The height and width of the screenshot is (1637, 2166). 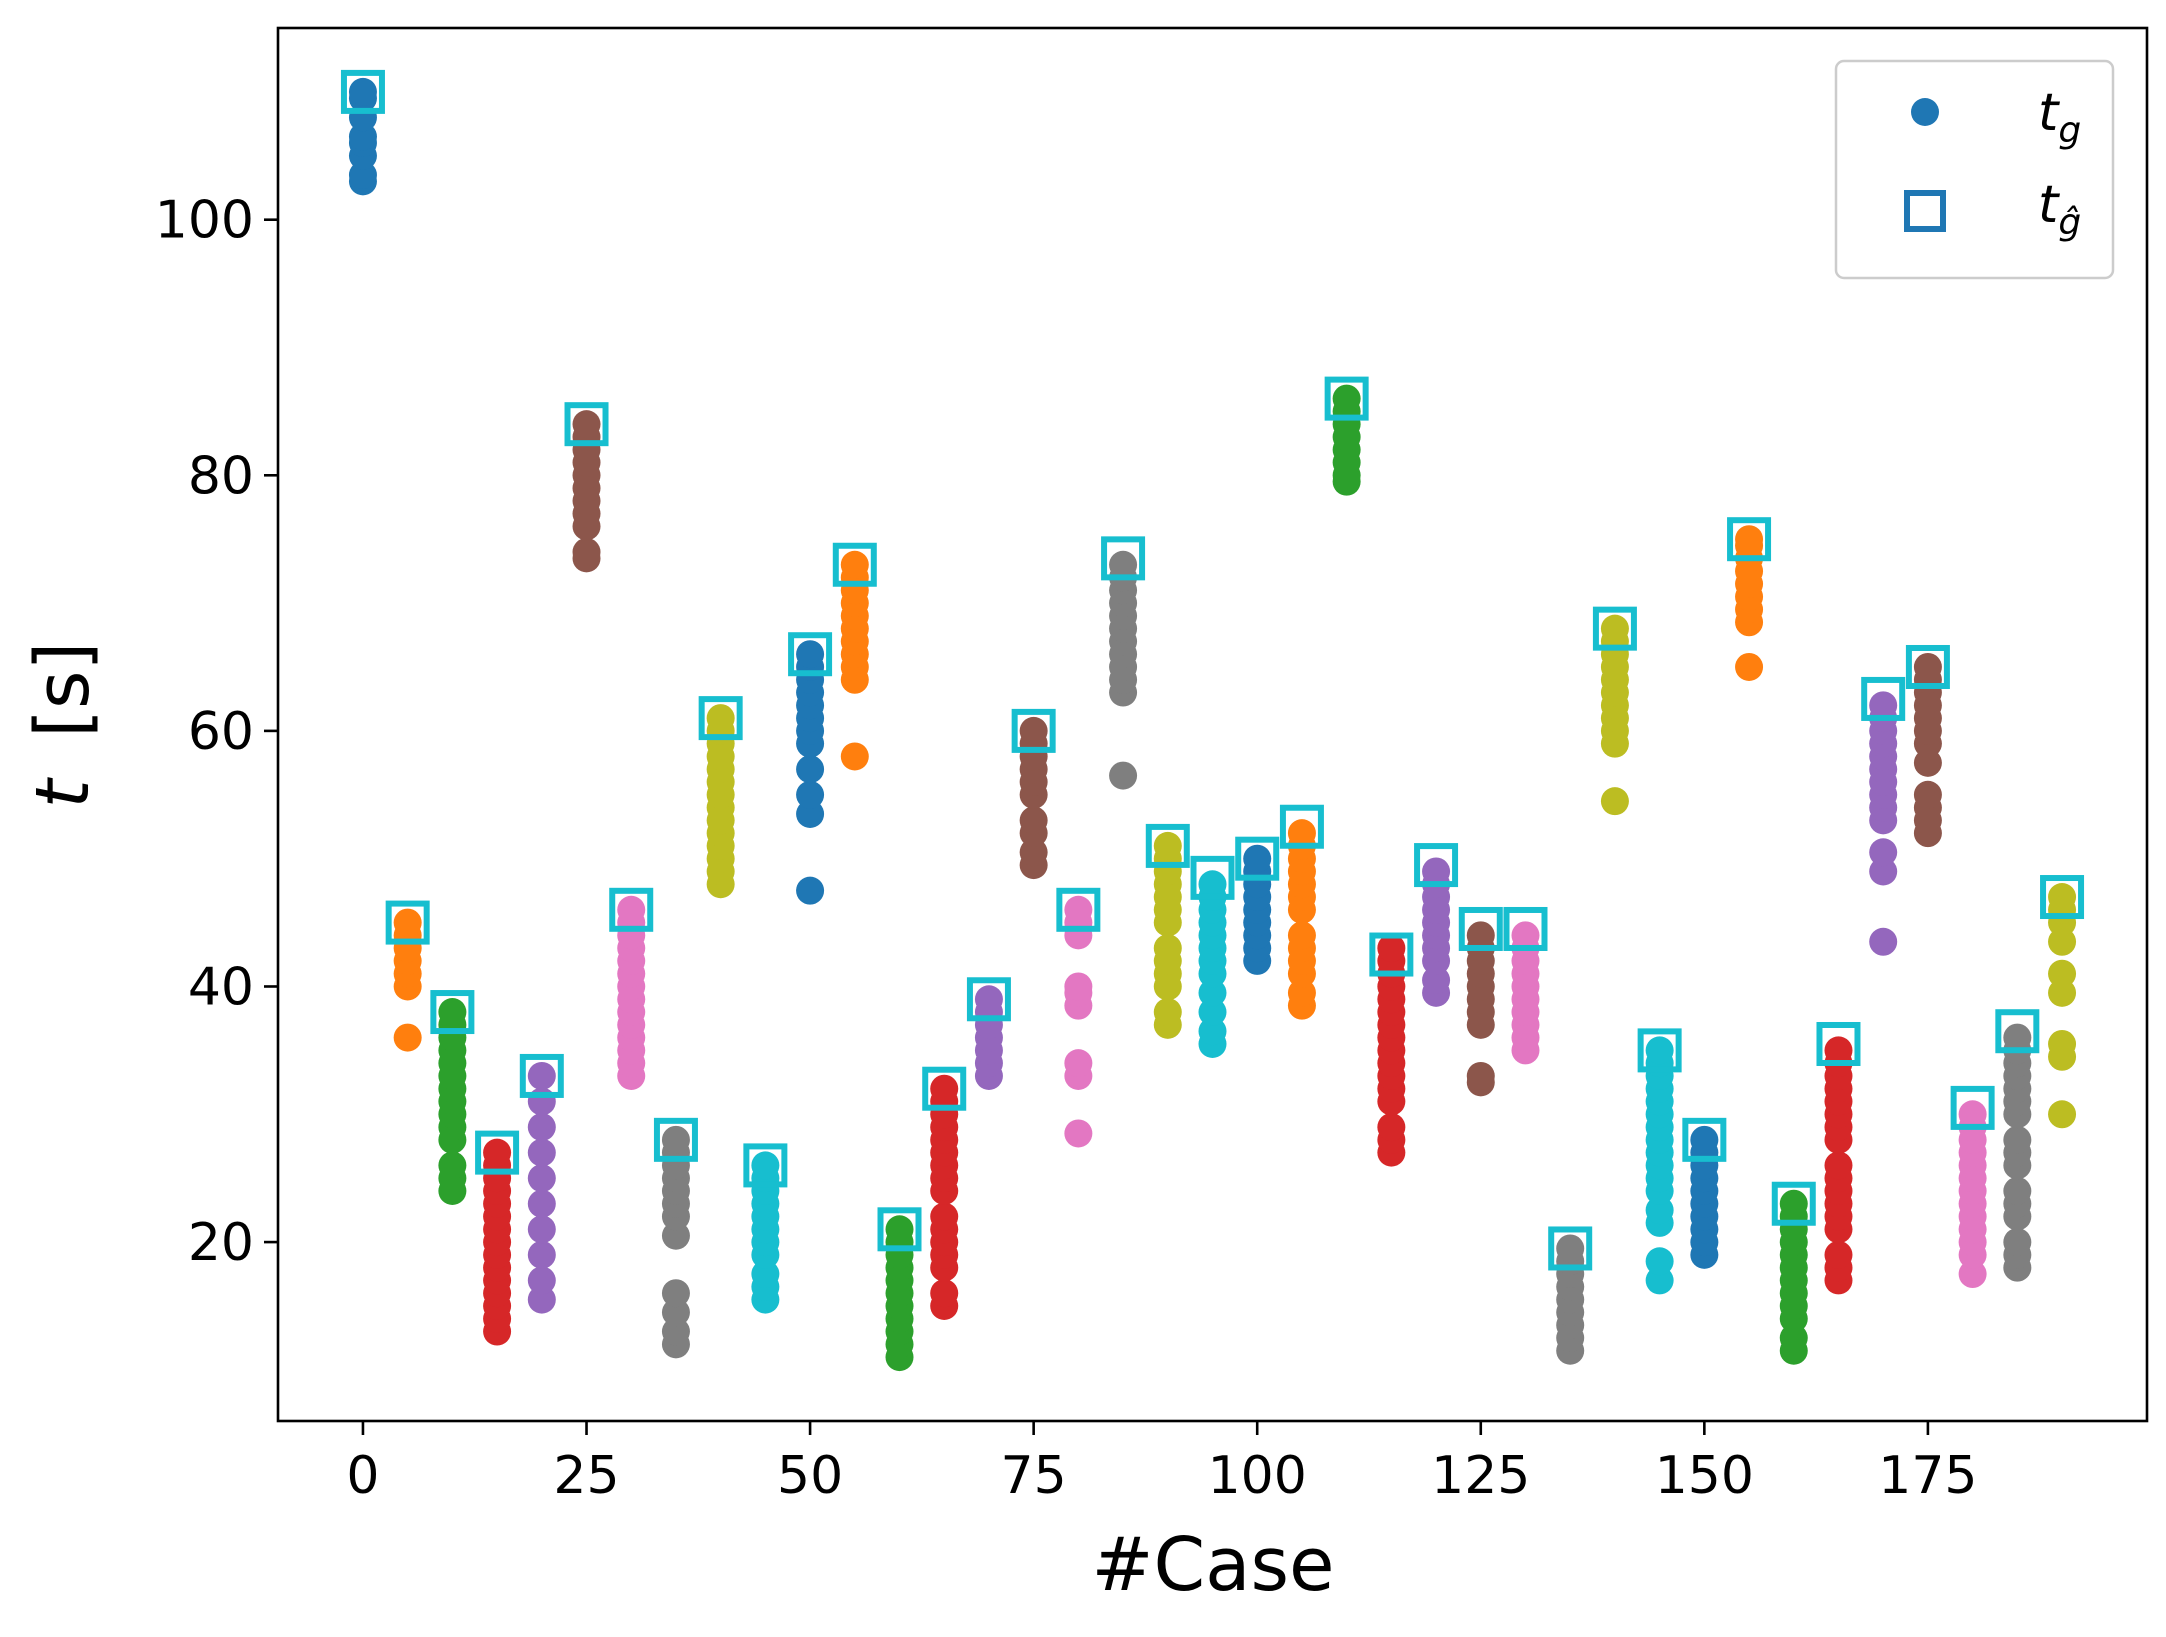 What do you see at coordinates (1925, 112) in the screenshot?
I see `legend-tg-marker` at bounding box center [1925, 112].